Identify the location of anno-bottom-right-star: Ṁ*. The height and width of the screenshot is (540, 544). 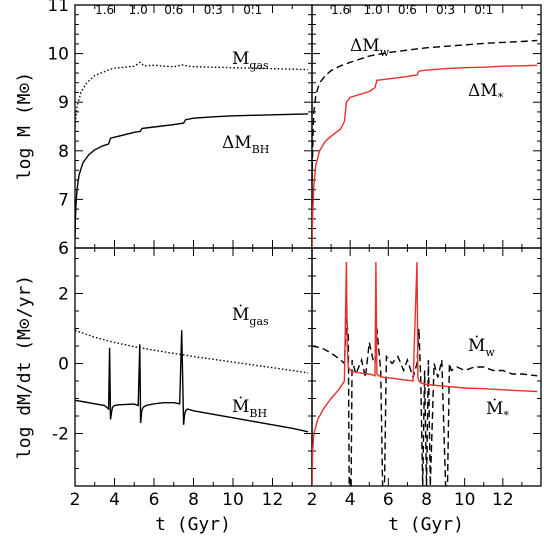
(497, 410).